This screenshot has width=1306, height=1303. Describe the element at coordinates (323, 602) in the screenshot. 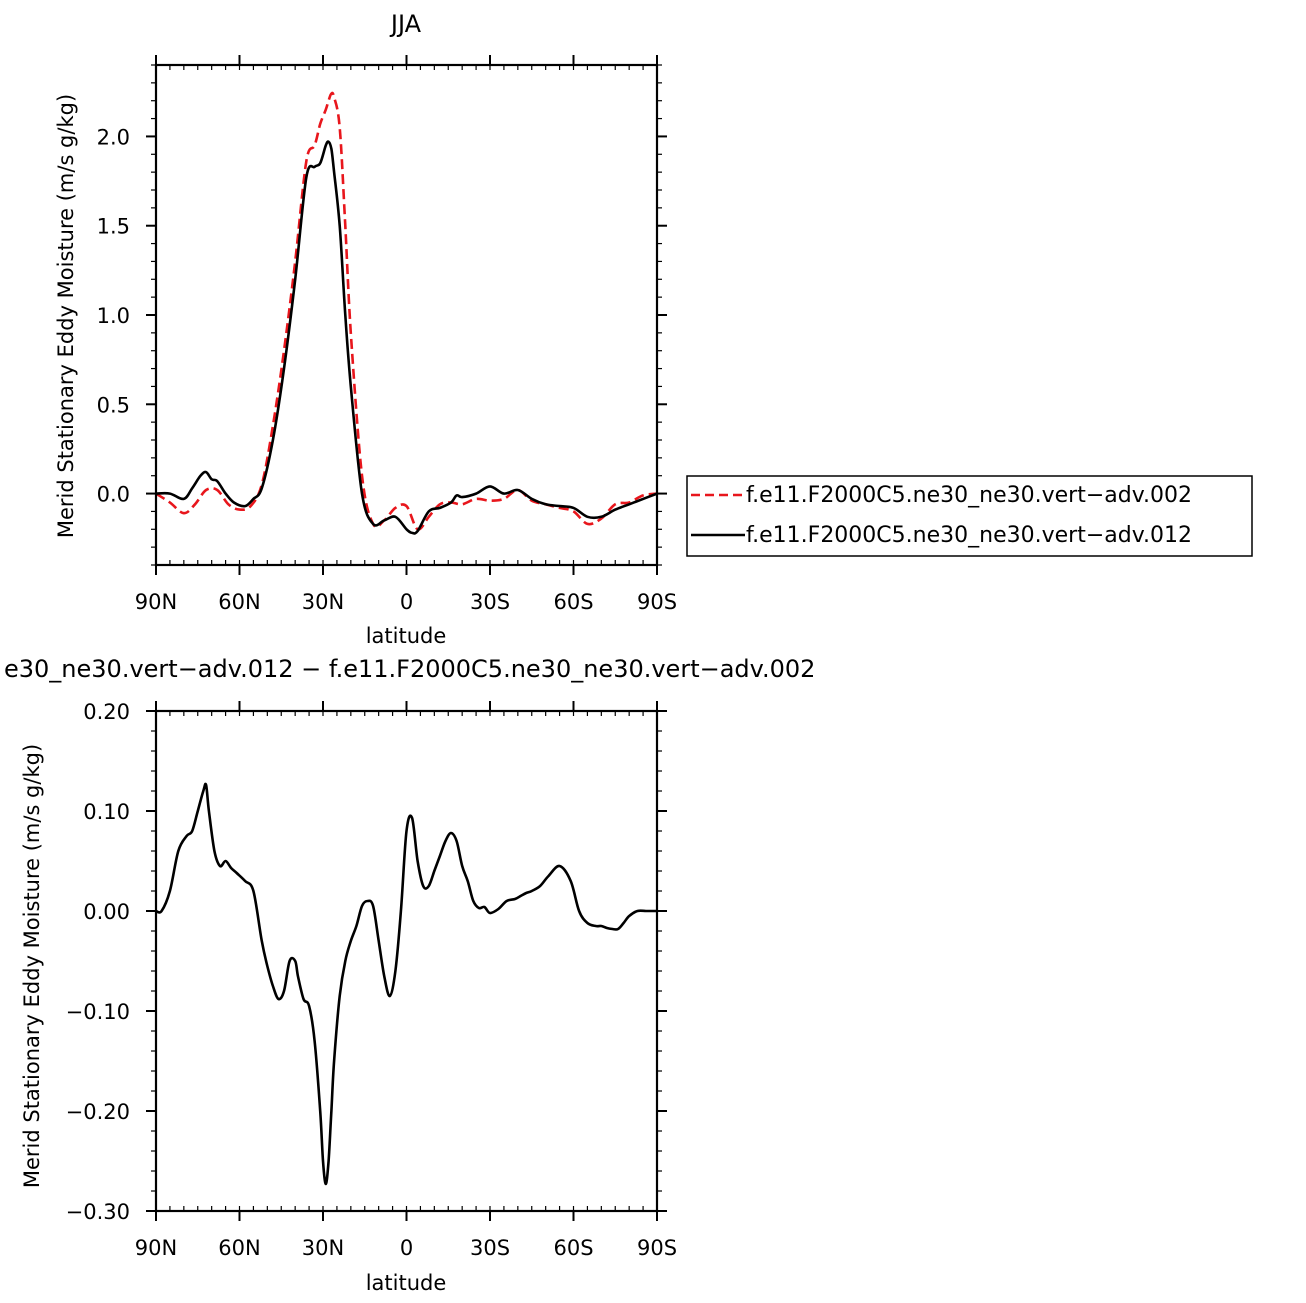

I see `top-x-tick-label: 30N` at that location.